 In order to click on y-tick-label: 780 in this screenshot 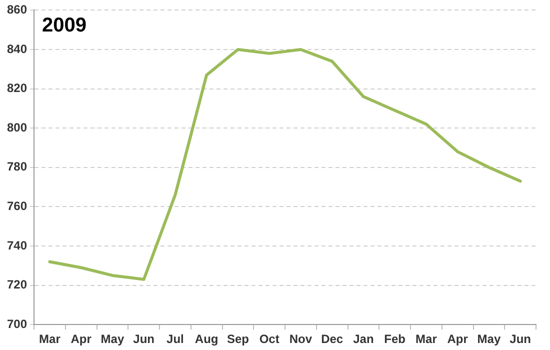, I will do `click(17, 167)`.